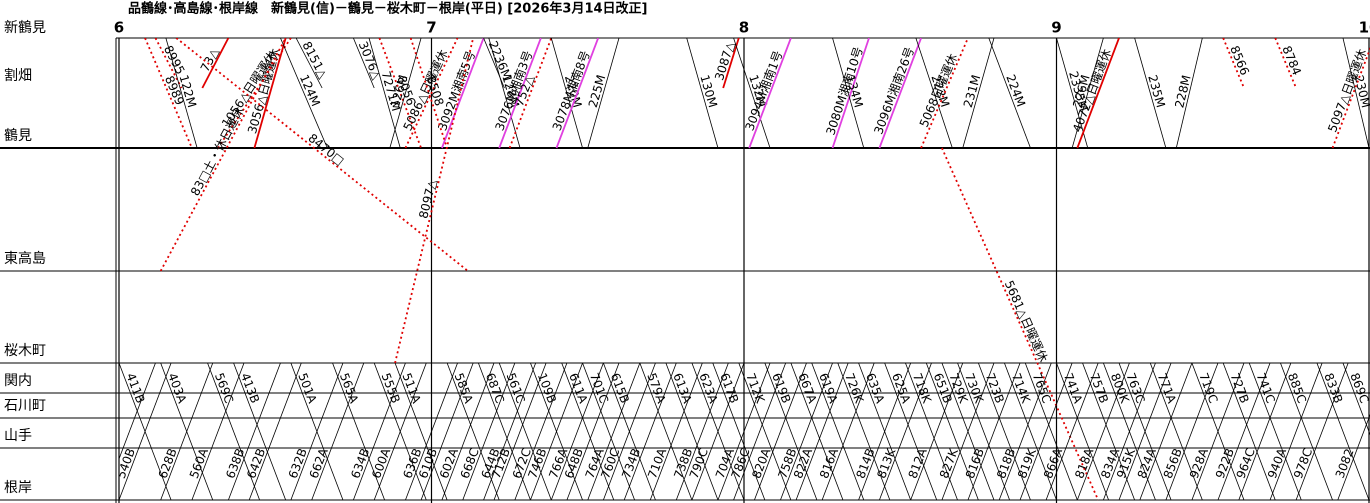 The height and width of the screenshot is (503, 1370). Describe the element at coordinates (431, 28) in the screenshot. I see `hour-label: 7` at that location.